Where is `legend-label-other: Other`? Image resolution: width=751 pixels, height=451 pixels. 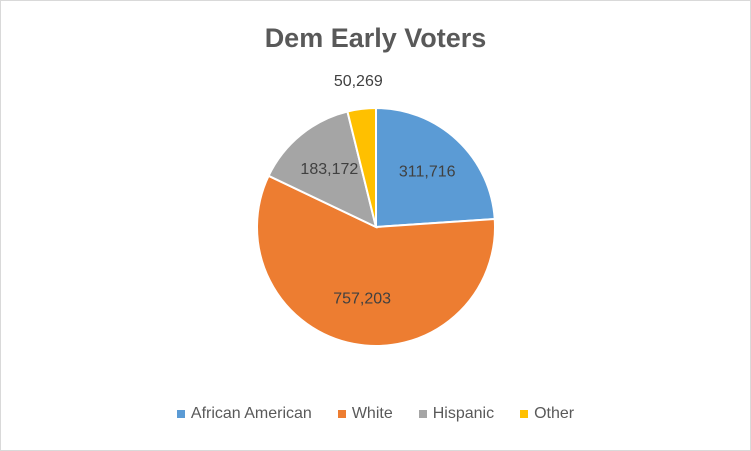
legend-label-other: Other is located at coordinates (554, 413).